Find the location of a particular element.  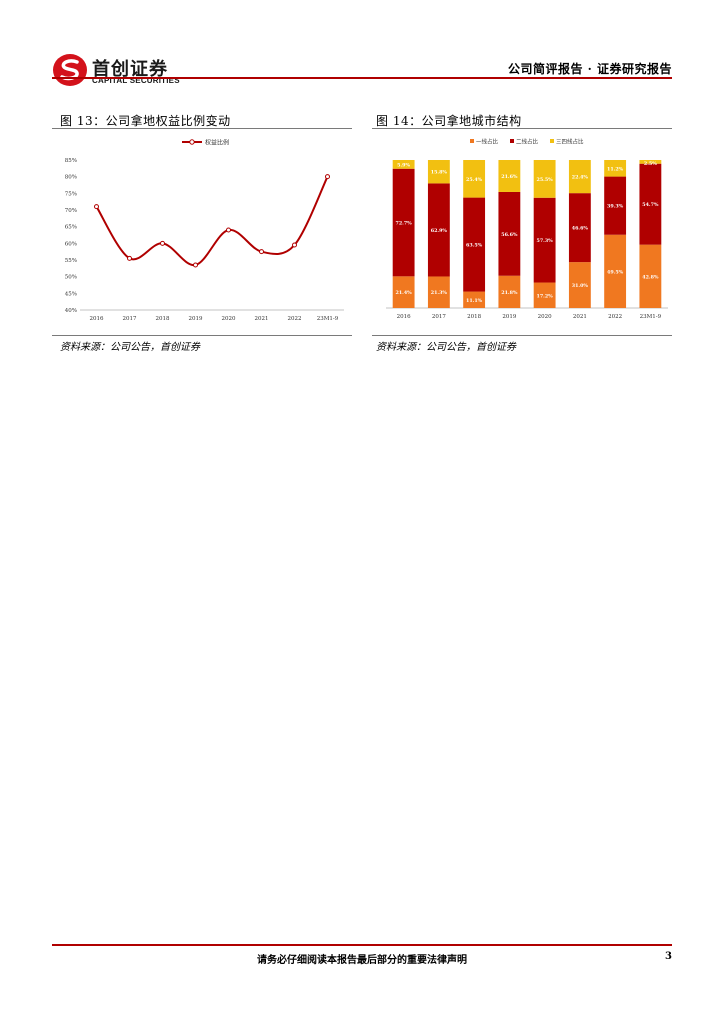

bar-data-label: 5.9% is located at coordinates (403, 165).